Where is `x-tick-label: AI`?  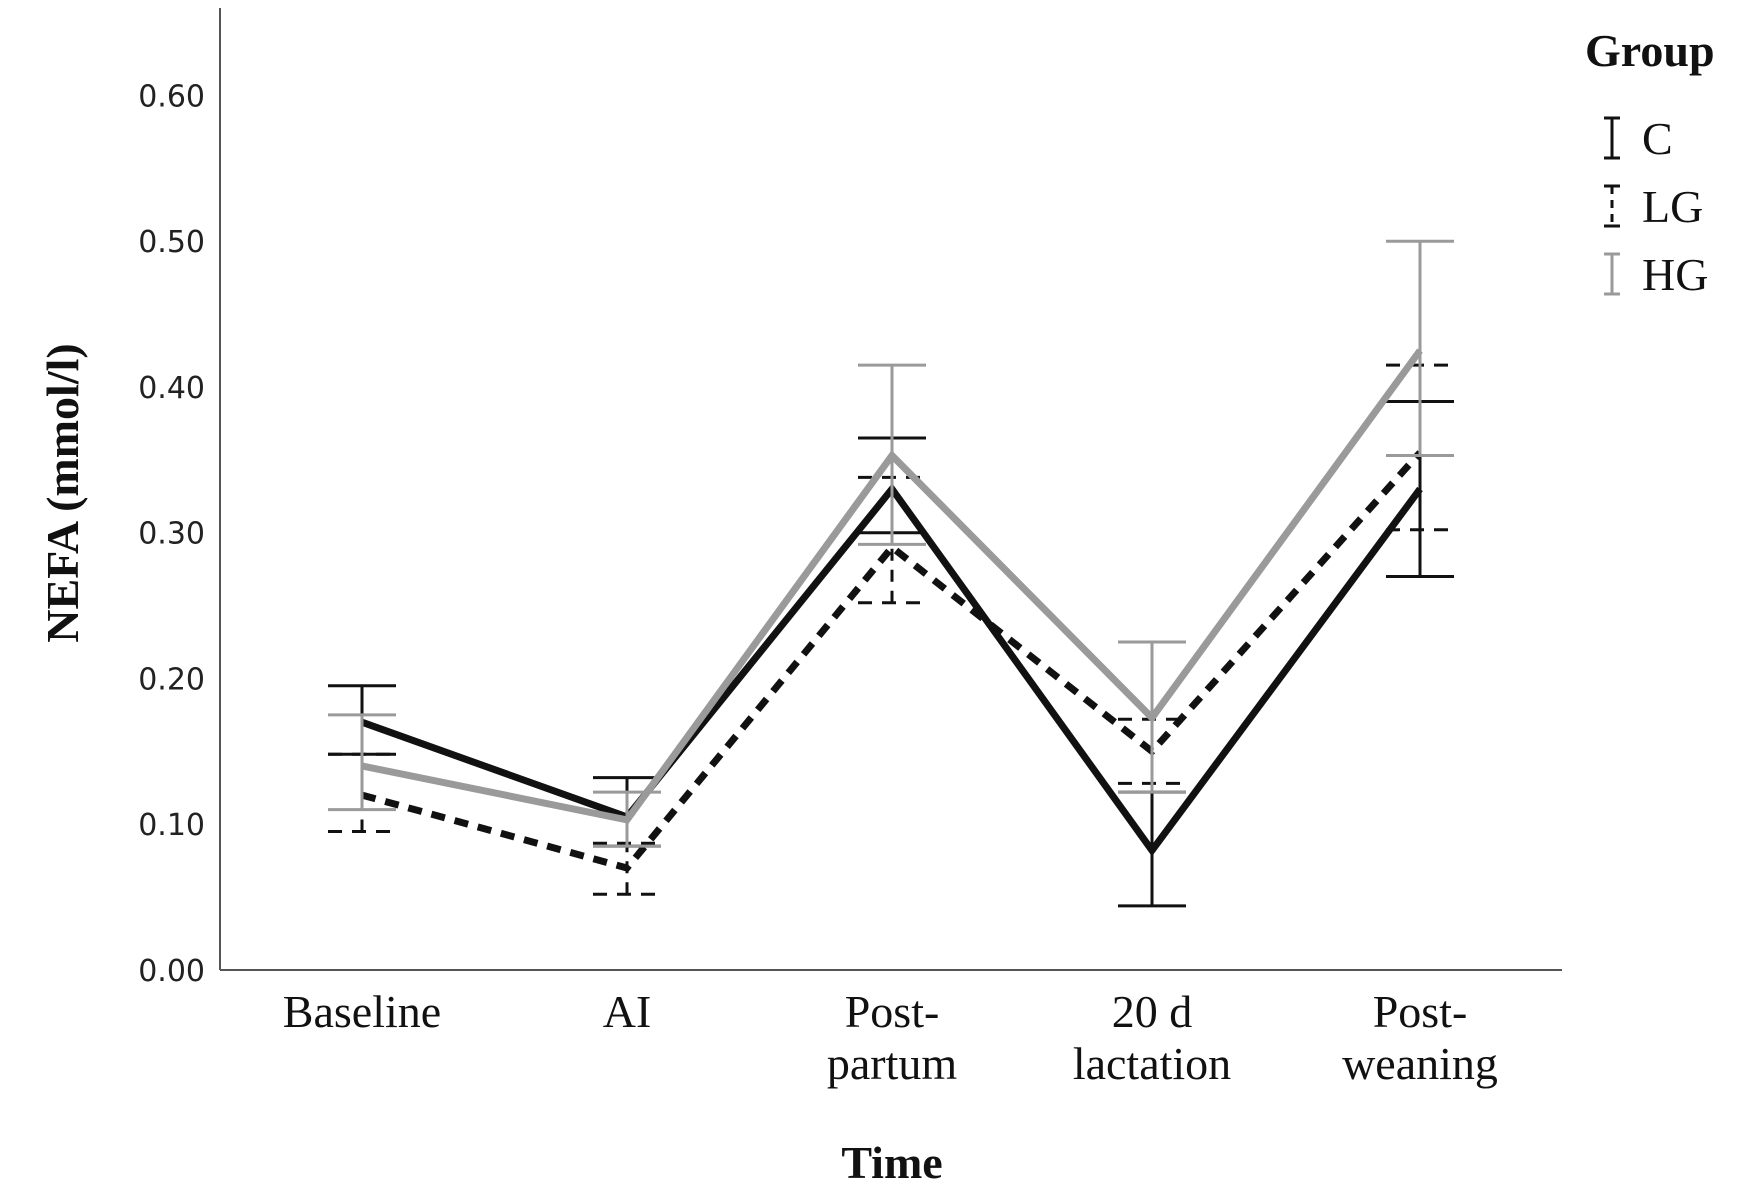 x-tick-label: AI is located at coordinates (627, 1011).